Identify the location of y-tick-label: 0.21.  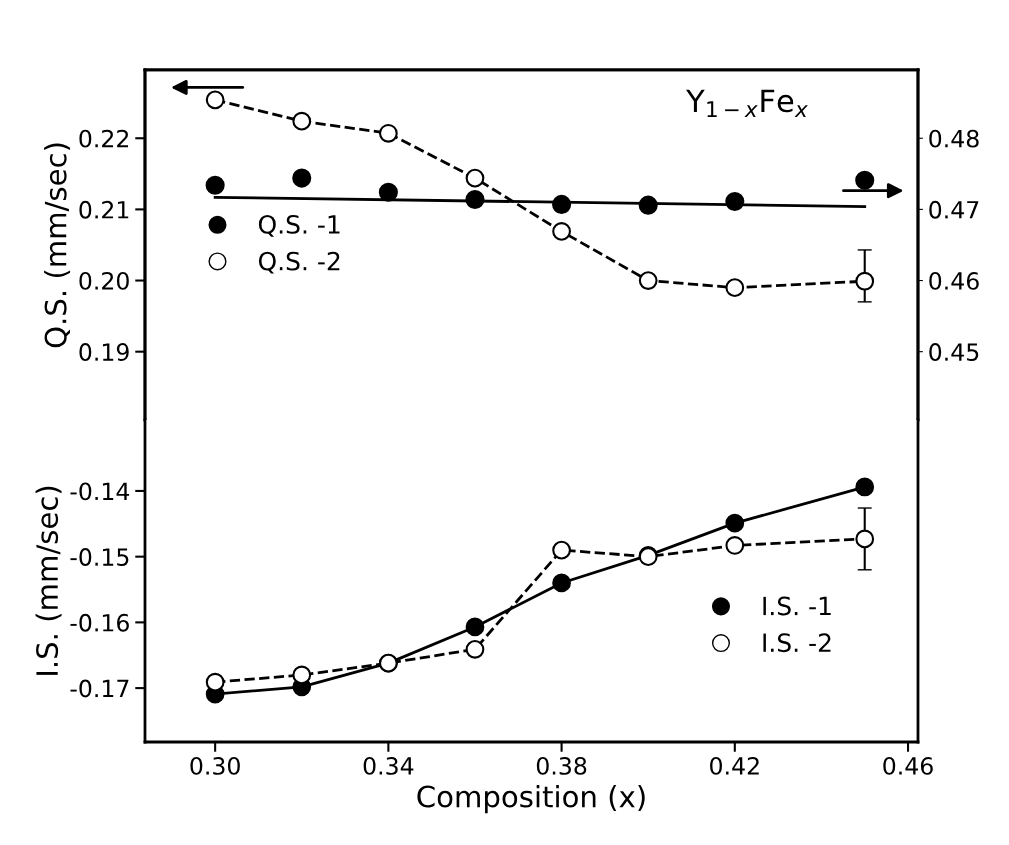
(104, 209).